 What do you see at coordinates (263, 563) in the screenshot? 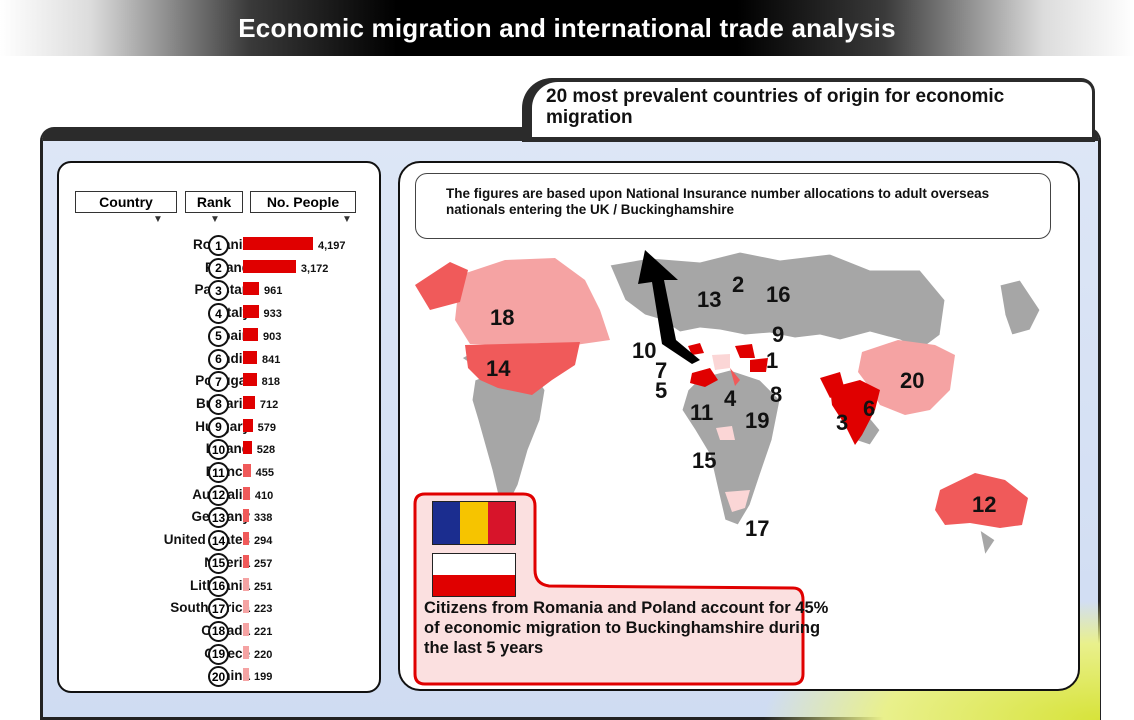
I see `people-count: 257` at bounding box center [263, 563].